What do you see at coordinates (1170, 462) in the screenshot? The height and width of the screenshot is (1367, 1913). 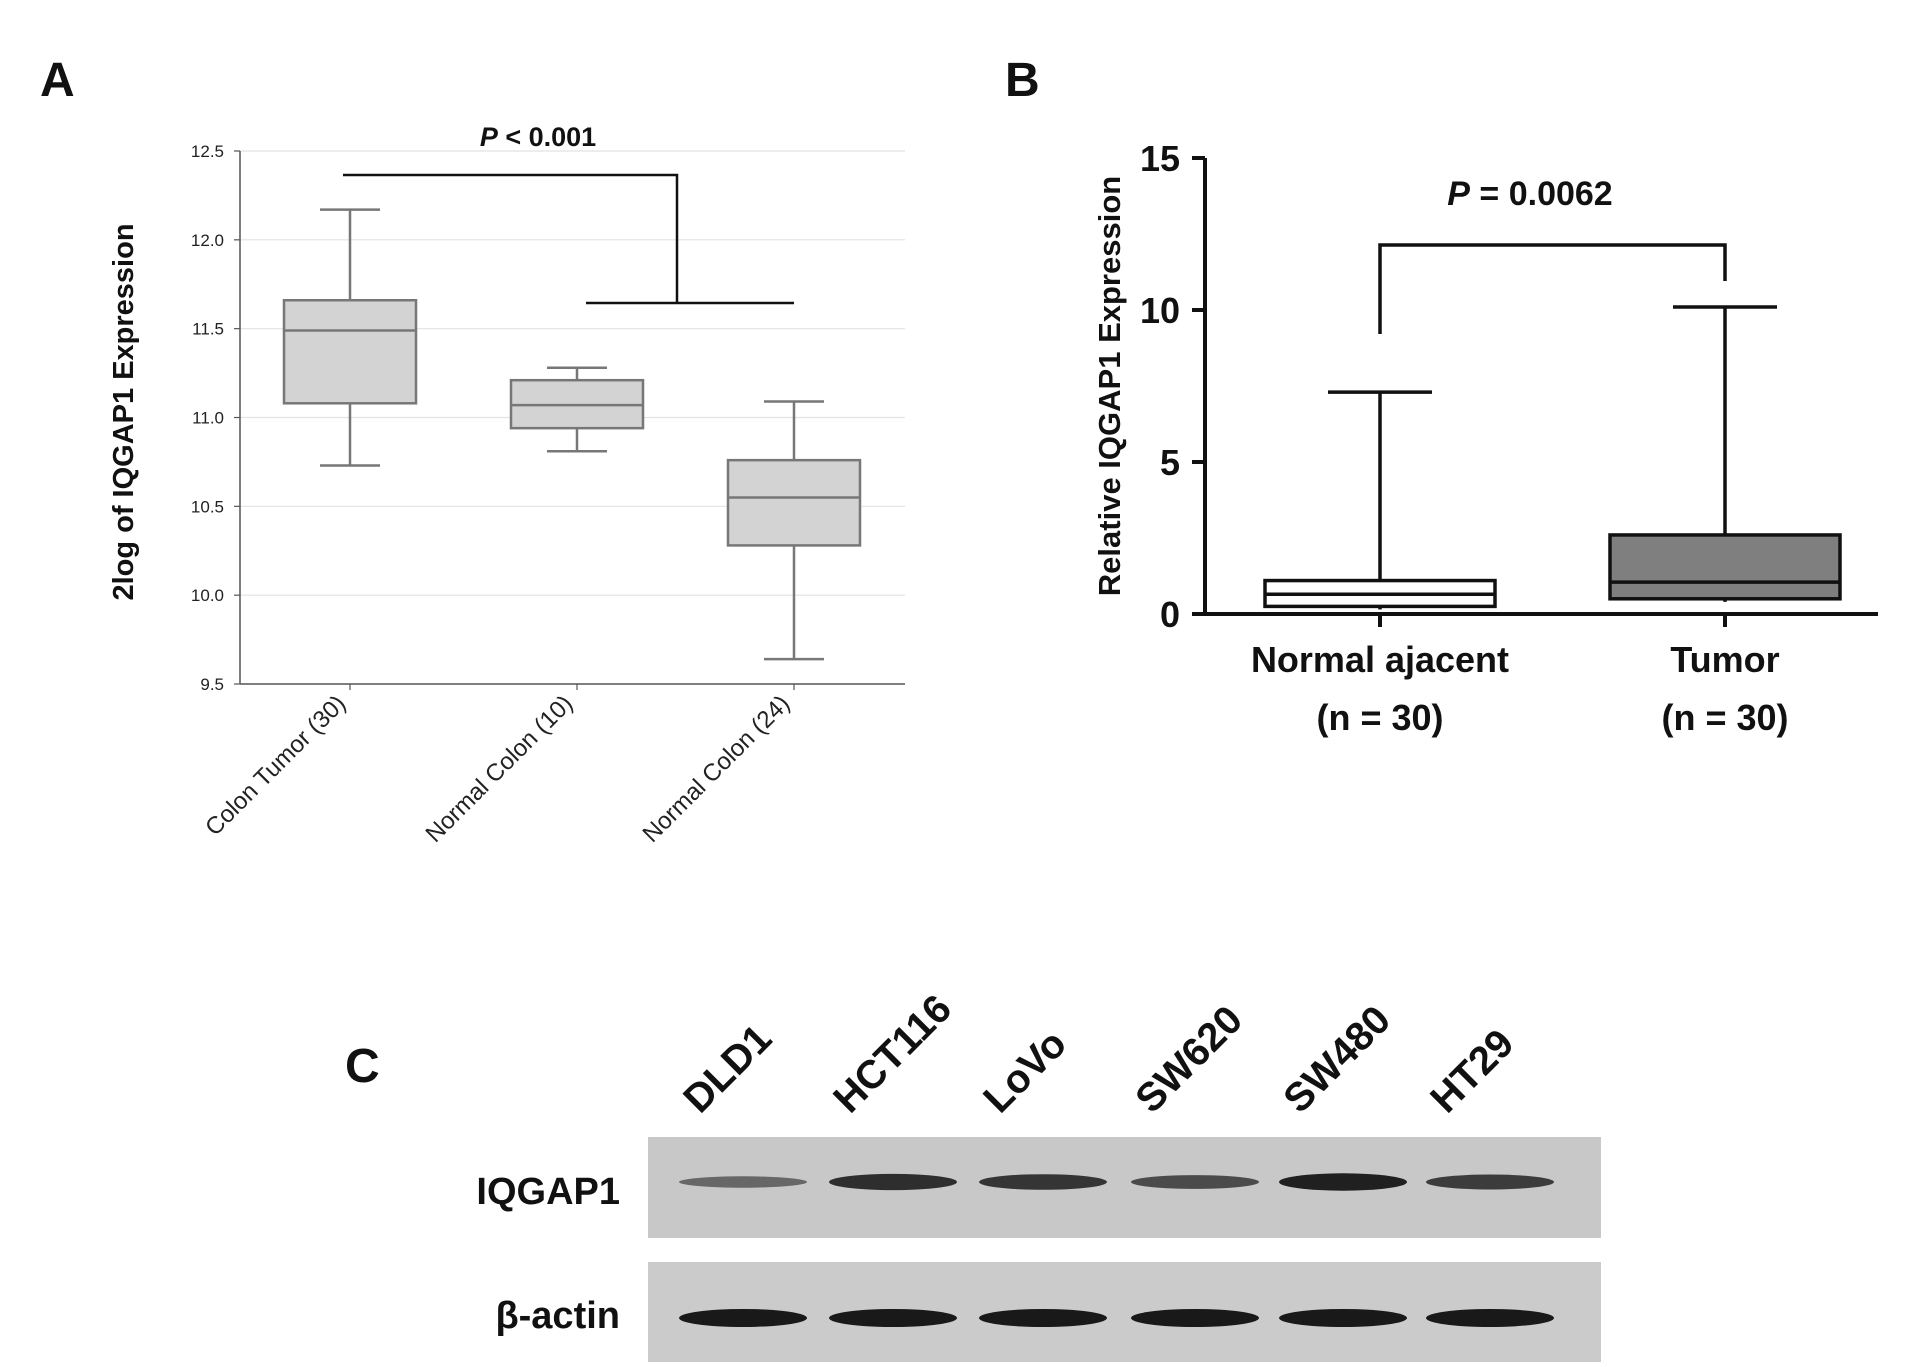 I see `panel-b-y-tick-label: 5` at bounding box center [1170, 462].